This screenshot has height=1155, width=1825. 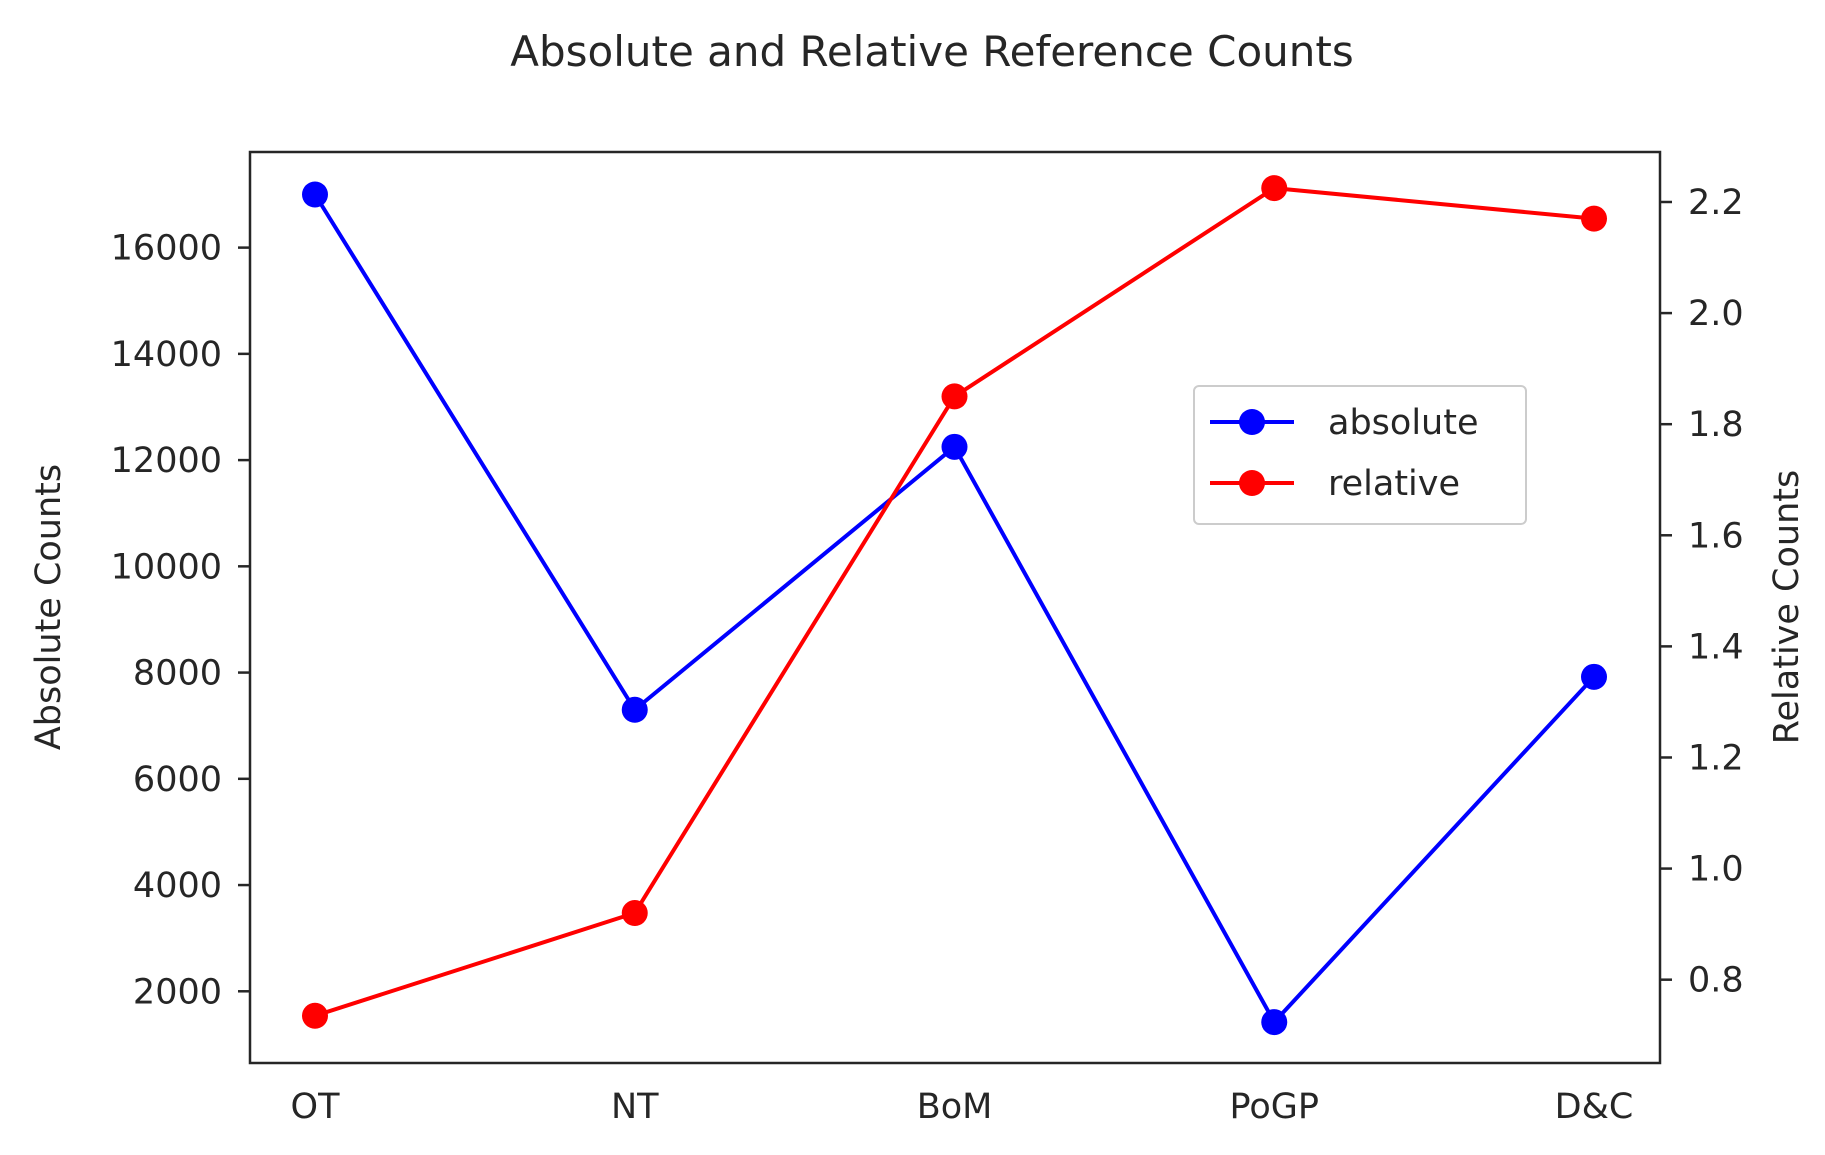 What do you see at coordinates (177, 886) in the screenshot?
I see `left-tick-label: 4000` at bounding box center [177, 886].